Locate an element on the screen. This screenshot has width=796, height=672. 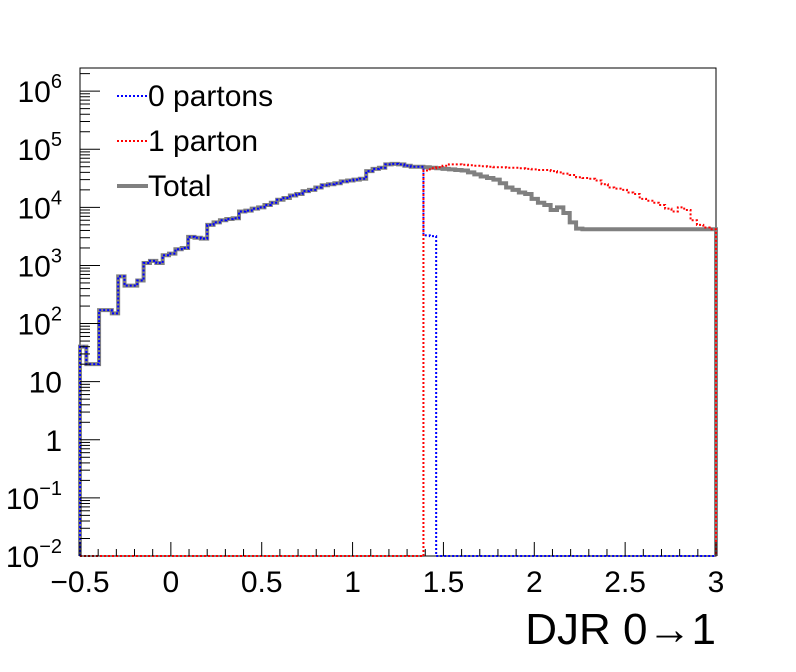
y-axis-ticks: 10⁻² 10⁻¹ 1 10 10² 10³ 10⁴ 10⁵ 10⁶ is located at coordinates (53, 322).